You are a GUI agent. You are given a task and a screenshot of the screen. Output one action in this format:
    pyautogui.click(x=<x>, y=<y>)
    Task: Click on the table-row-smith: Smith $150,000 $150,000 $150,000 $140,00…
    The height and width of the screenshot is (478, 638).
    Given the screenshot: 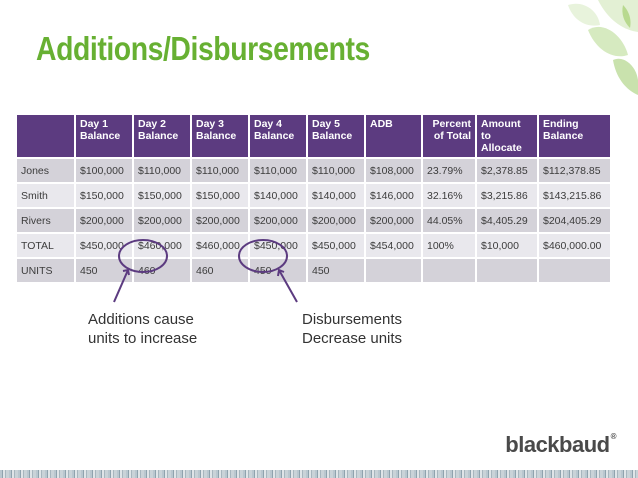 What is the action you would take?
    pyautogui.click(x=313, y=195)
    